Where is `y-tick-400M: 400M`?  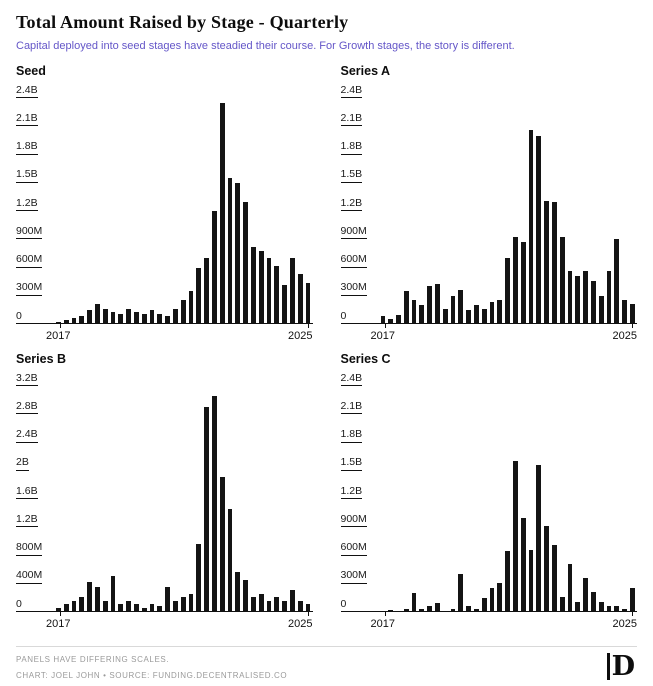
y-tick-400M: 400M is located at coordinates (29, 575).